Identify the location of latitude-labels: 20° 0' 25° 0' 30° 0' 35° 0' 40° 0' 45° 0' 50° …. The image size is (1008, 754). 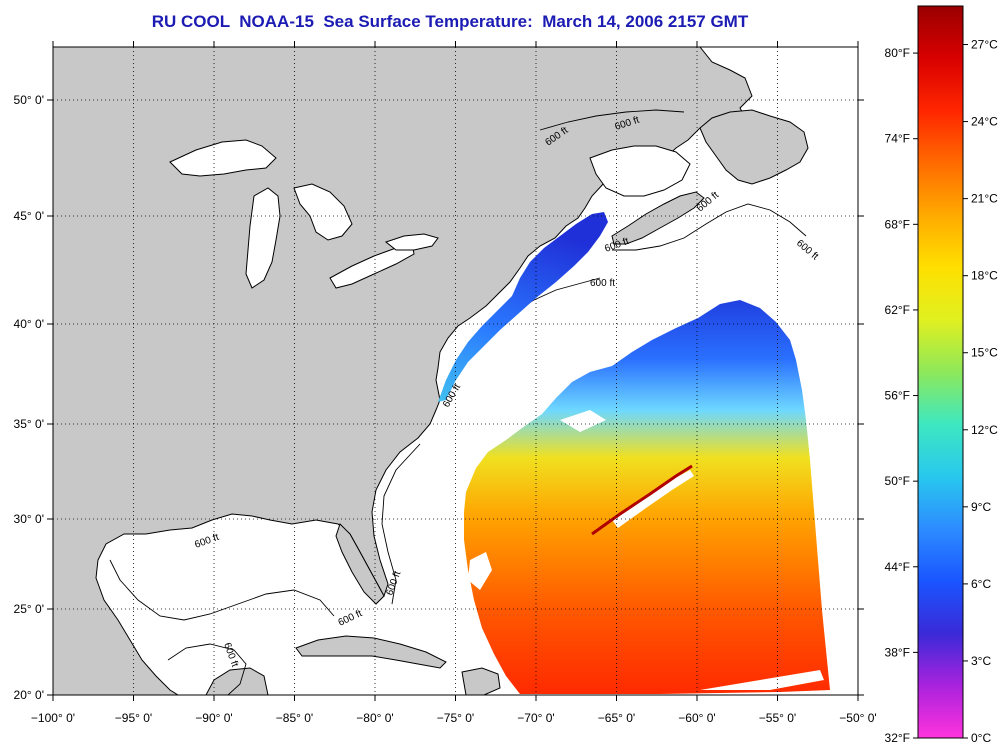
(29, 397).